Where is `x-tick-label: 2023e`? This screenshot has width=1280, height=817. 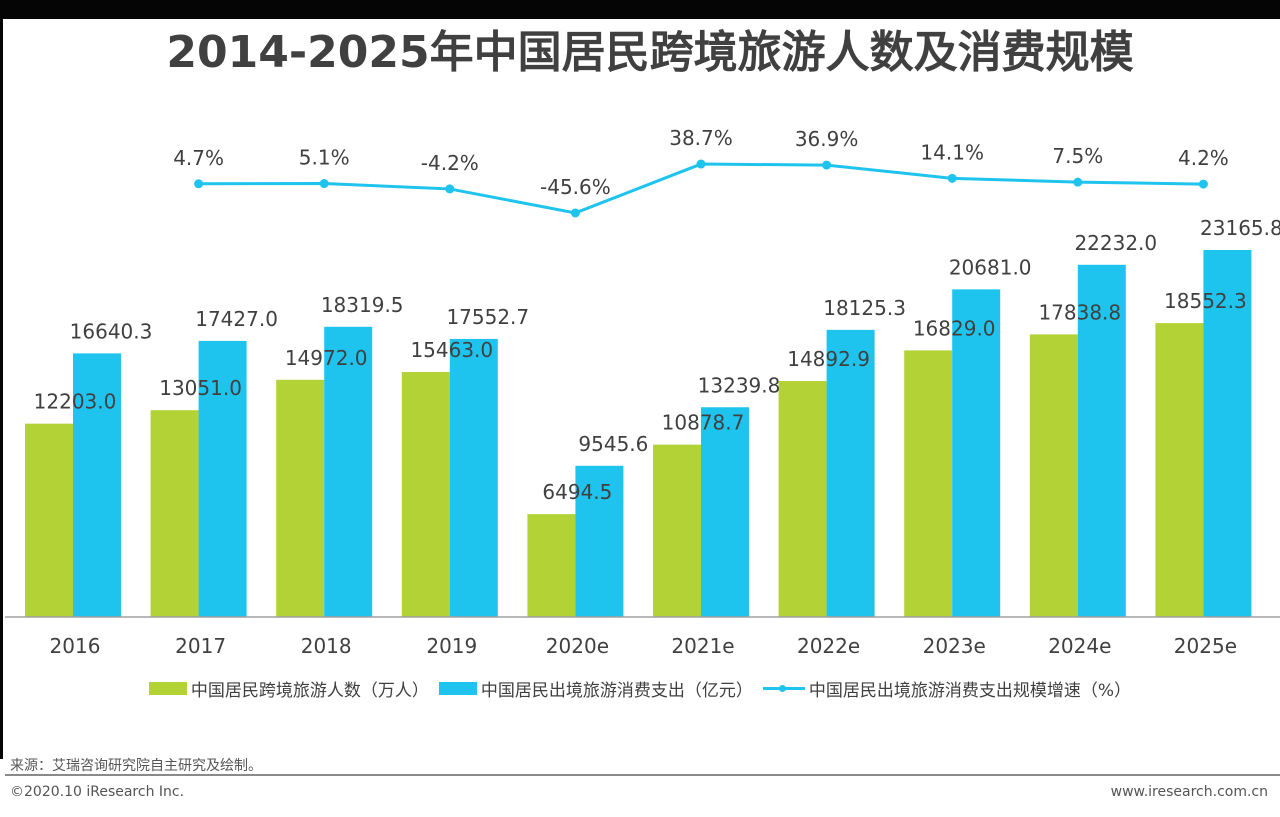 x-tick-label: 2023e is located at coordinates (954, 646).